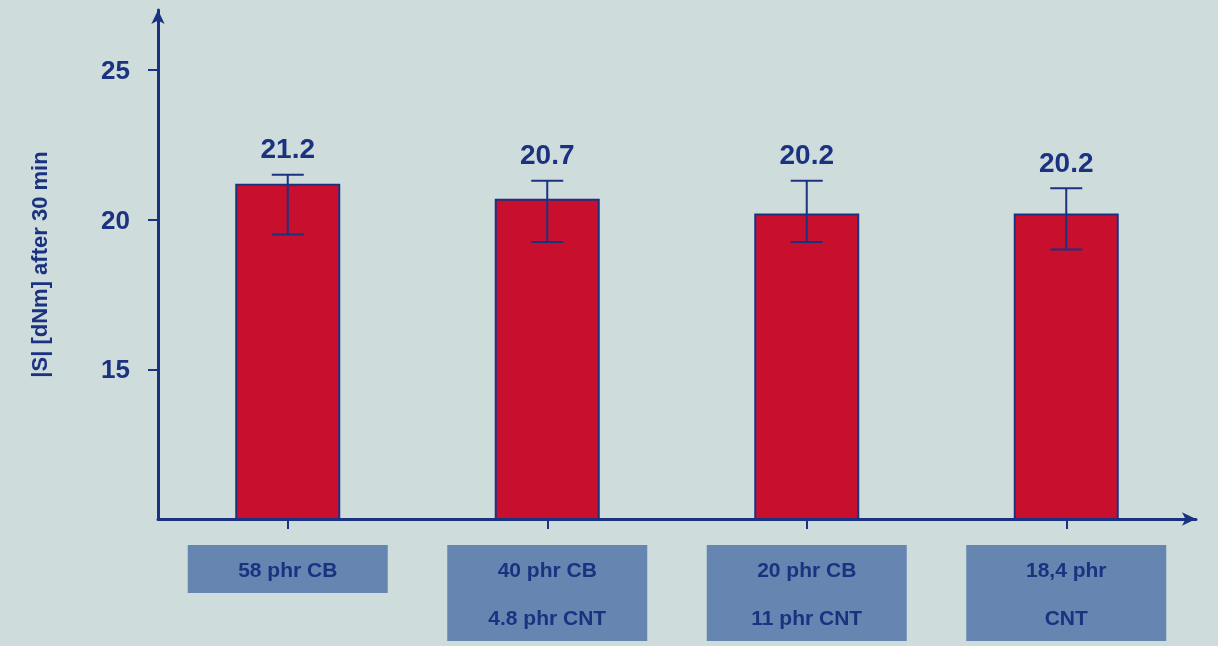  What do you see at coordinates (115, 219) in the screenshot?
I see `y-tick-label: 20` at bounding box center [115, 219].